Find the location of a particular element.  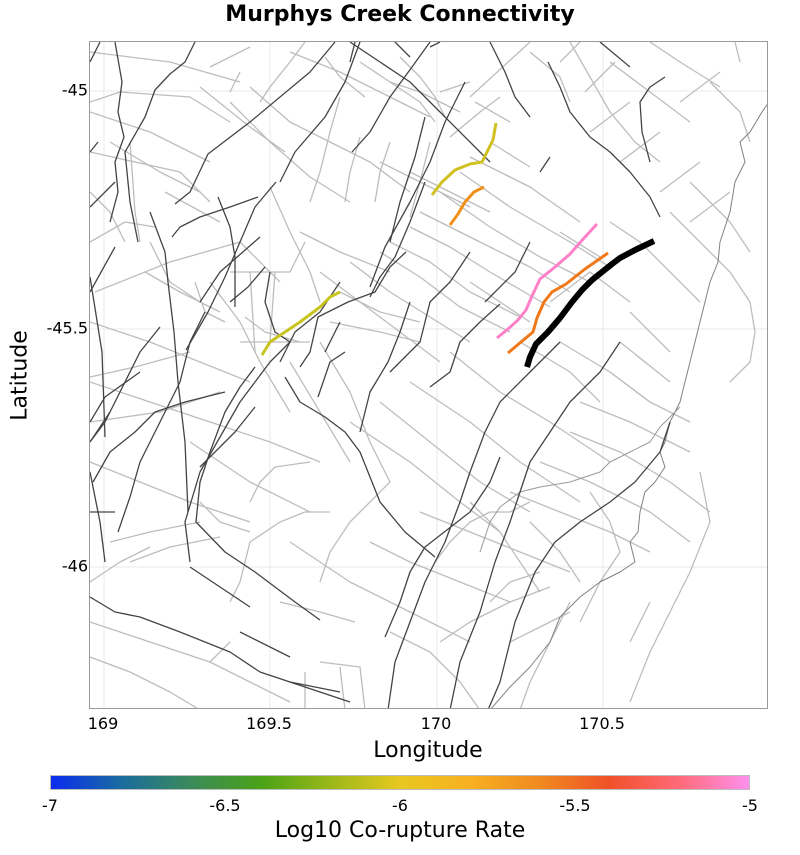

x-tick-label: 170.5 is located at coordinates (602, 723).